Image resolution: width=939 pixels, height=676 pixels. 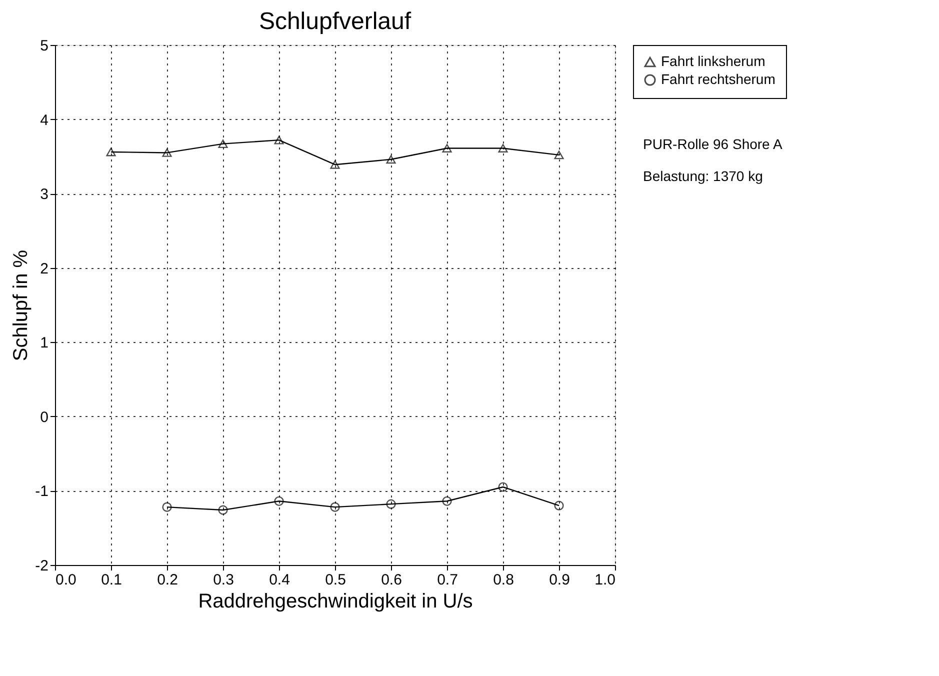 I want to click on x-tick-label: 0.5, so click(x=335, y=580).